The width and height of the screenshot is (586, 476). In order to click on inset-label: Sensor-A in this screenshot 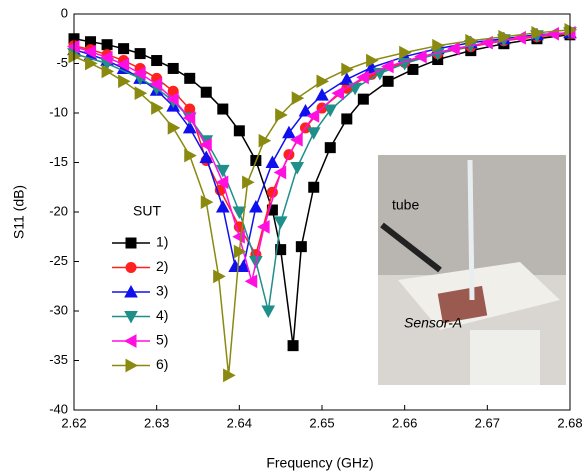, I will do `click(433, 323)`.